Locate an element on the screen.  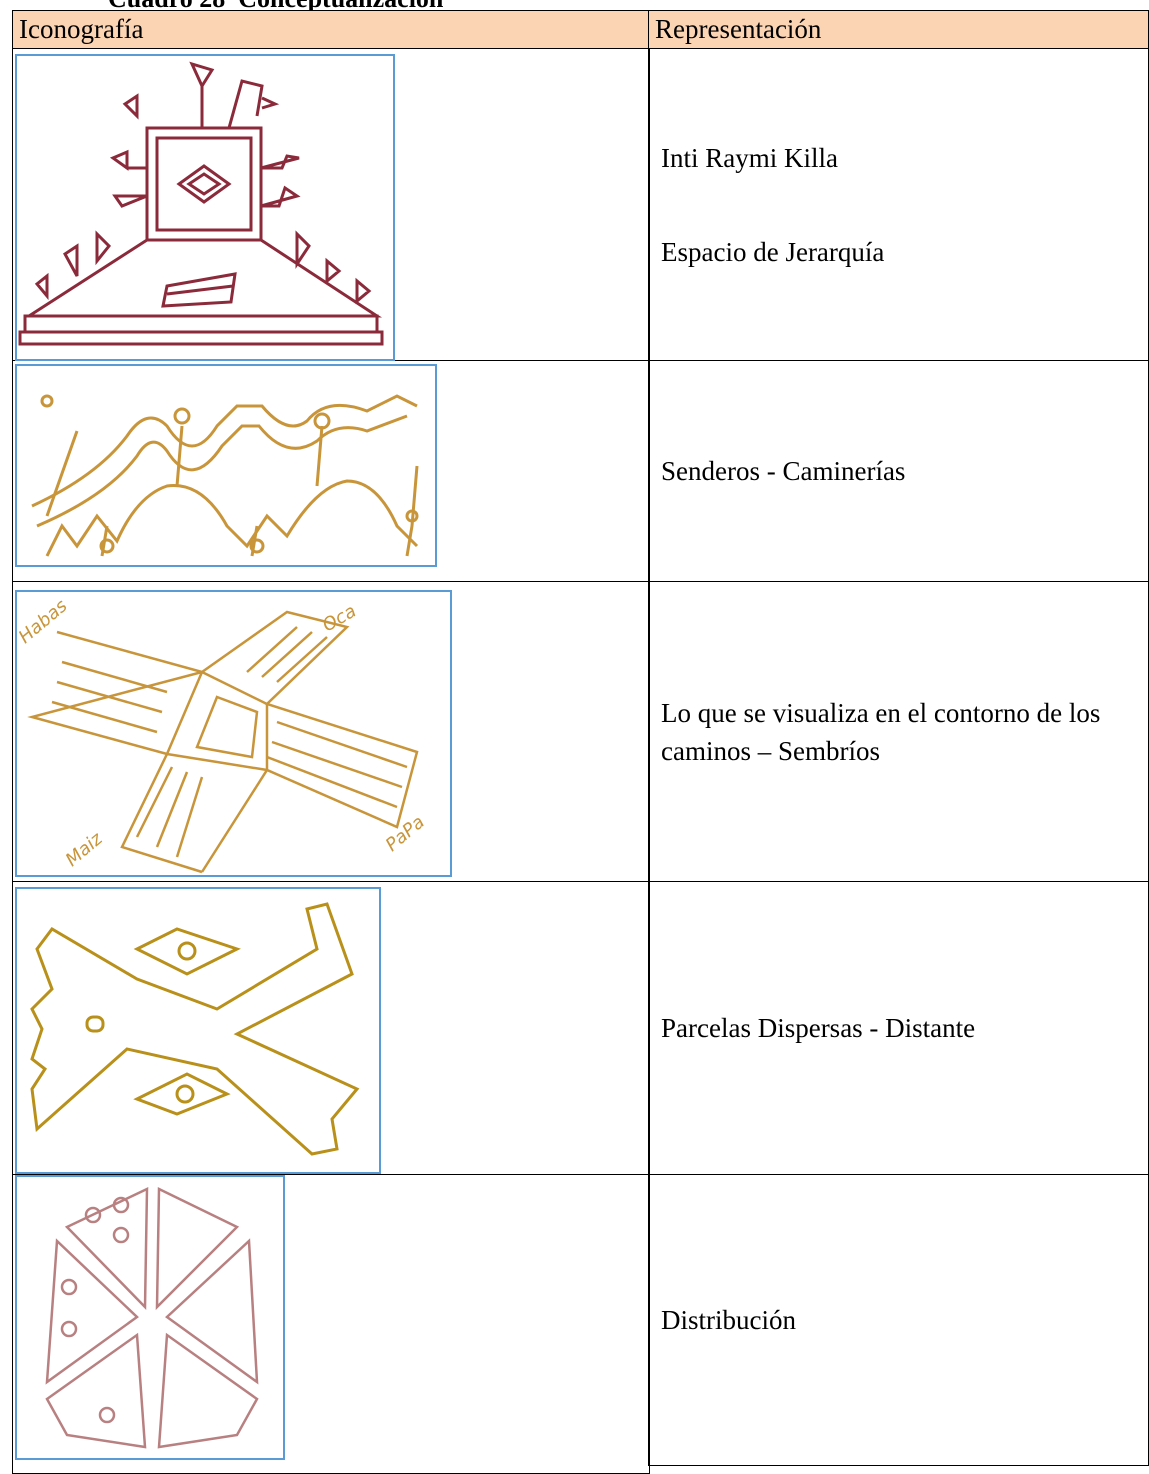
cell-text: Parcelas Dispersas - Distante is located at coordinates (818, 1028).